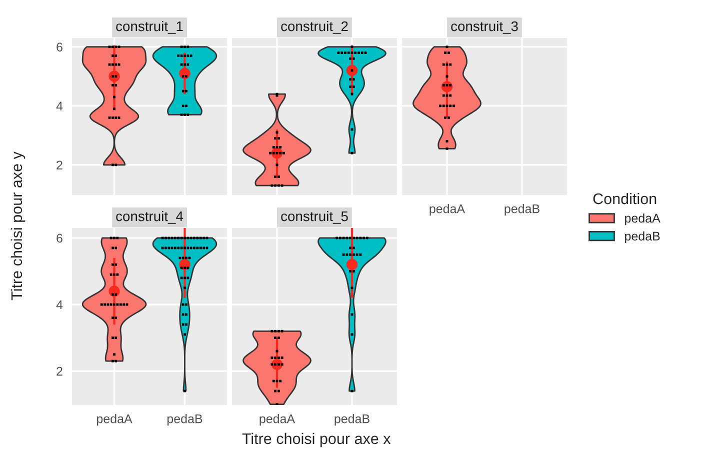  I want to click on x-axis-title: Titre choisi pour axe x, so click(316, 440).